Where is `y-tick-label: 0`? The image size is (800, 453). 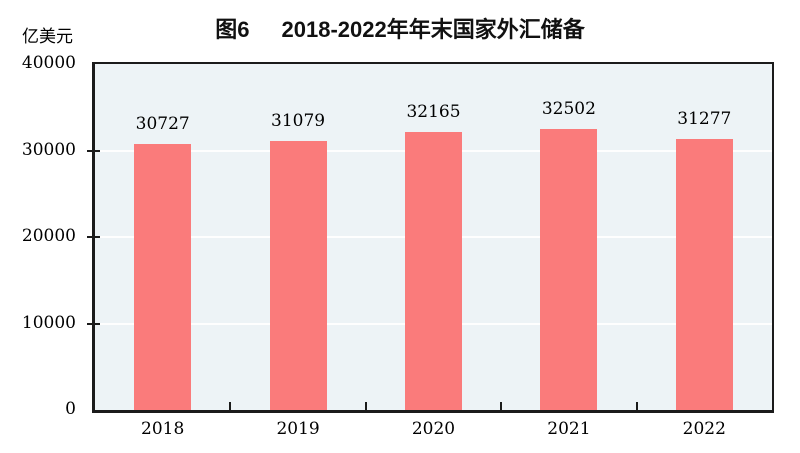
y-tick-label: 0 is located at coordinates (70, 409).